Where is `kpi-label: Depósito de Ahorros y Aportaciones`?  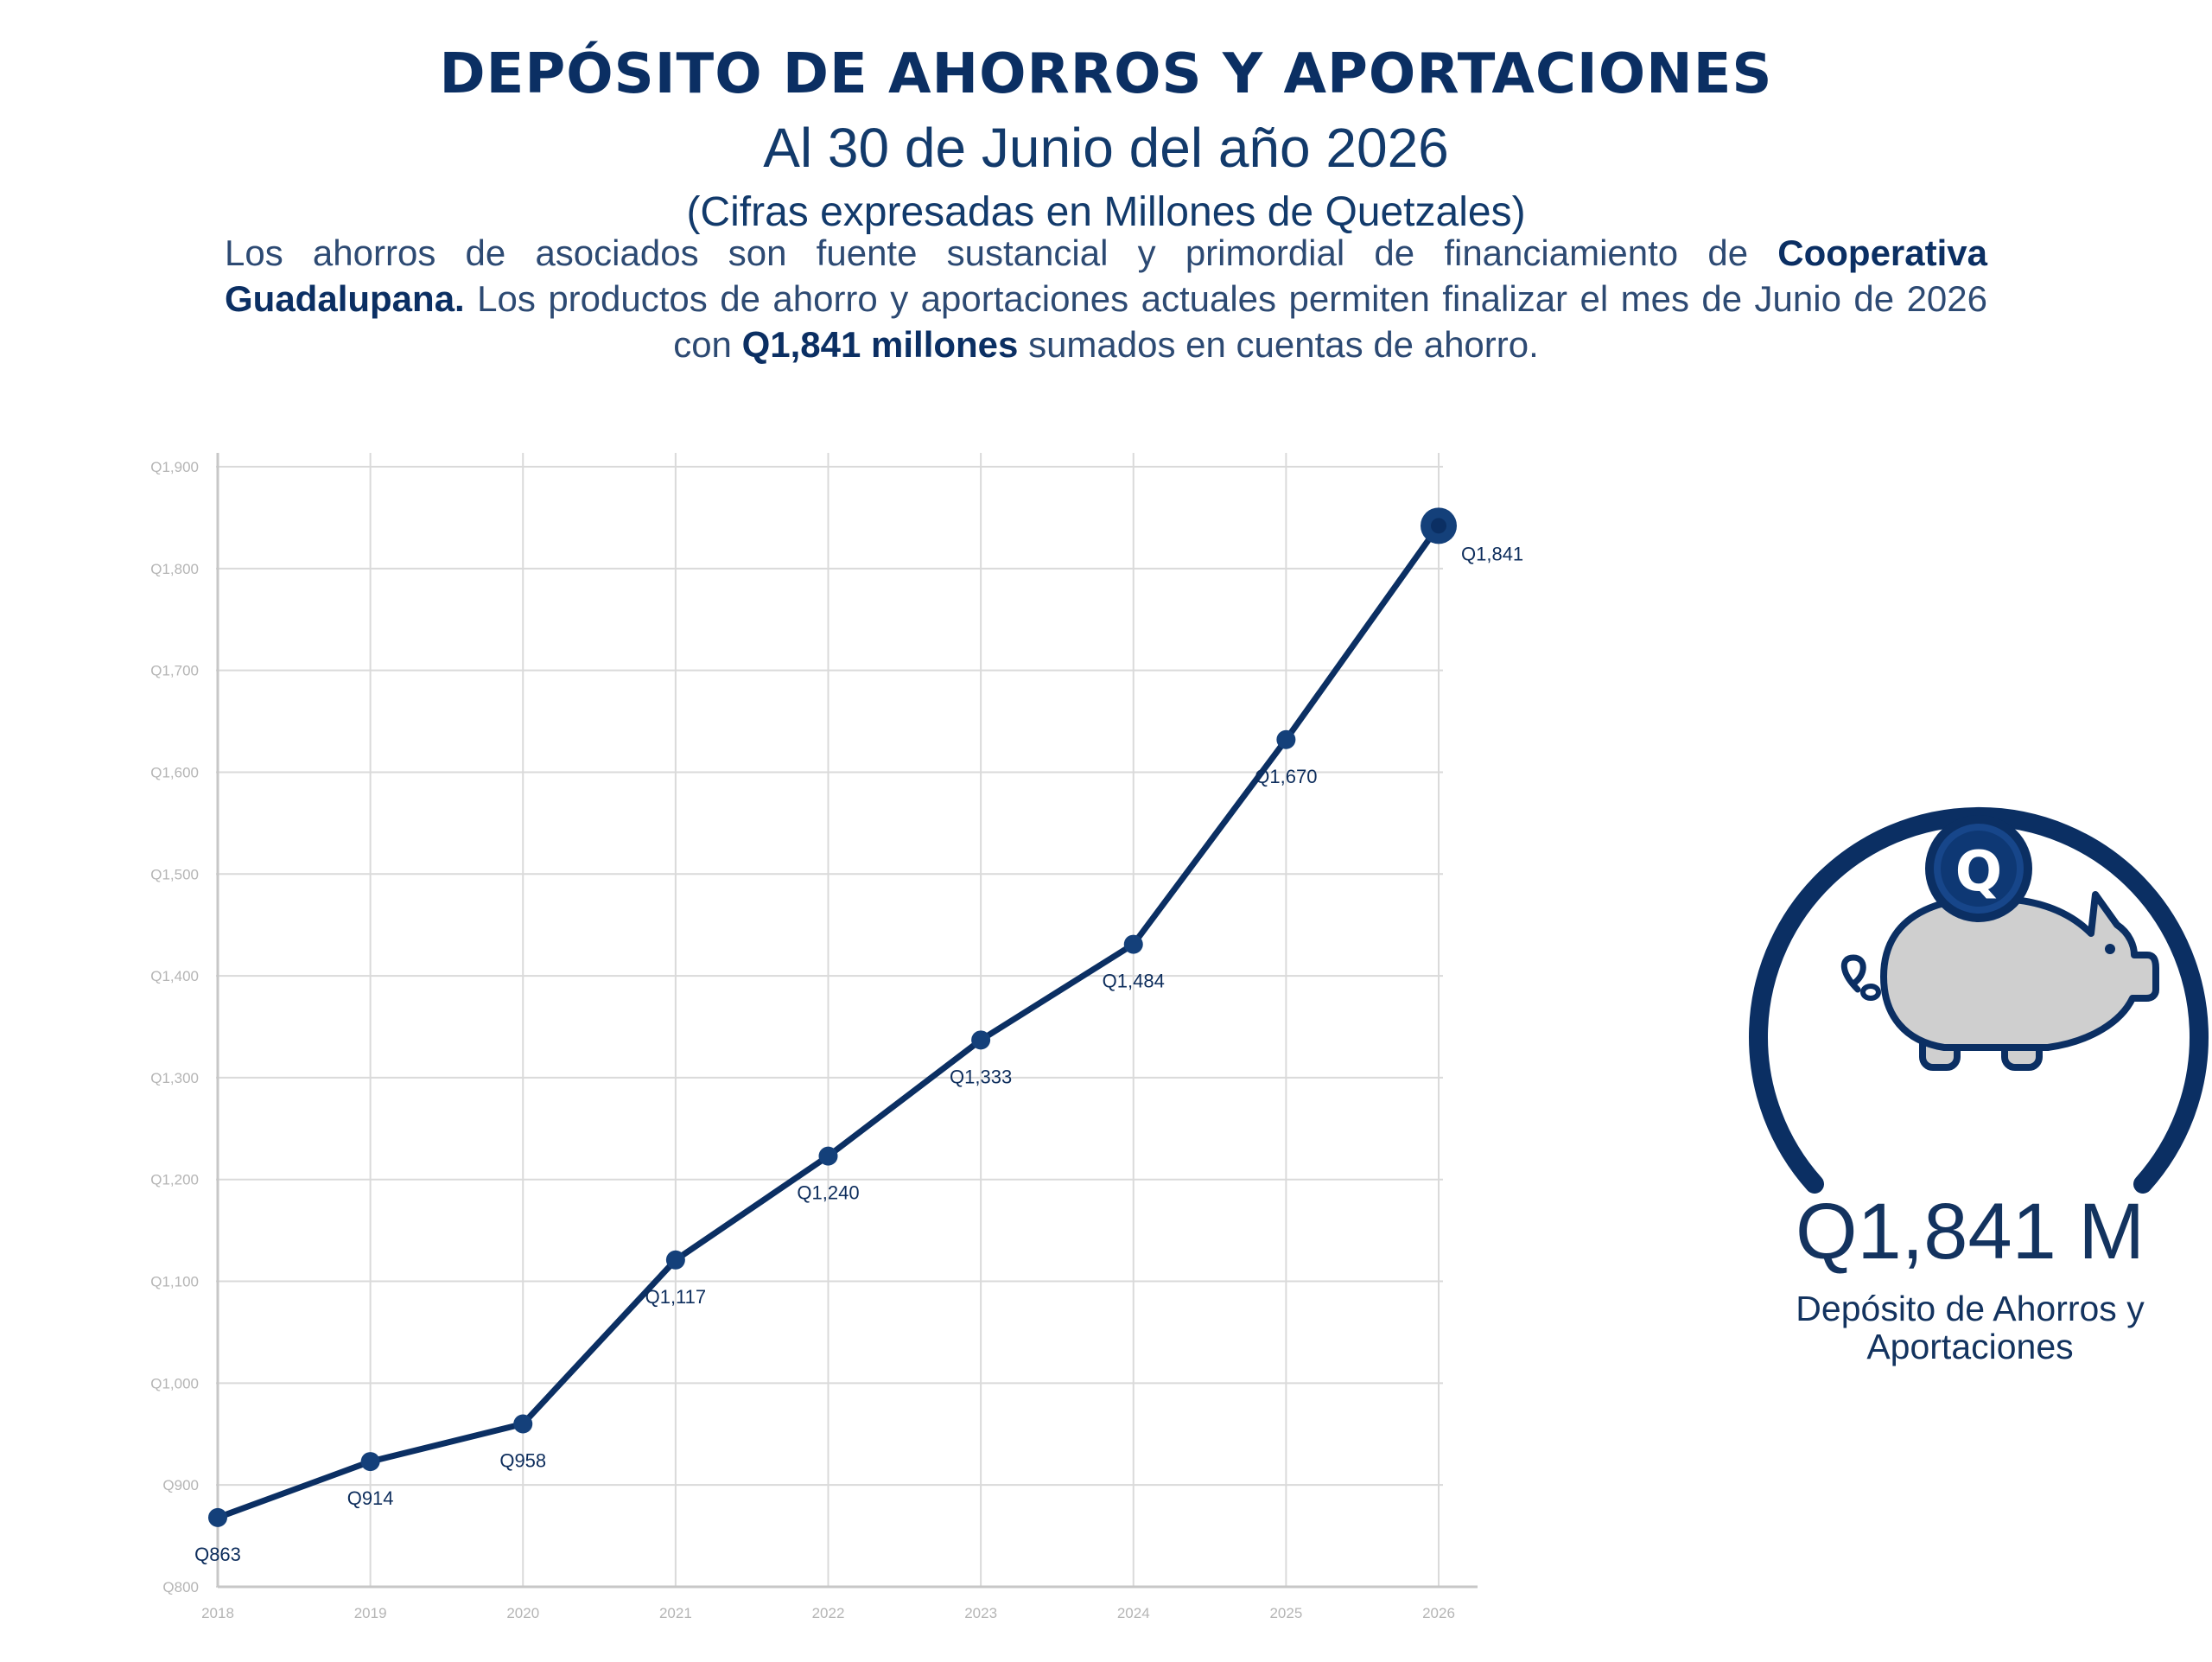
kpi-label: Depósito de Ahorros y Aportaciones is located at coordinates (1970, 1327).